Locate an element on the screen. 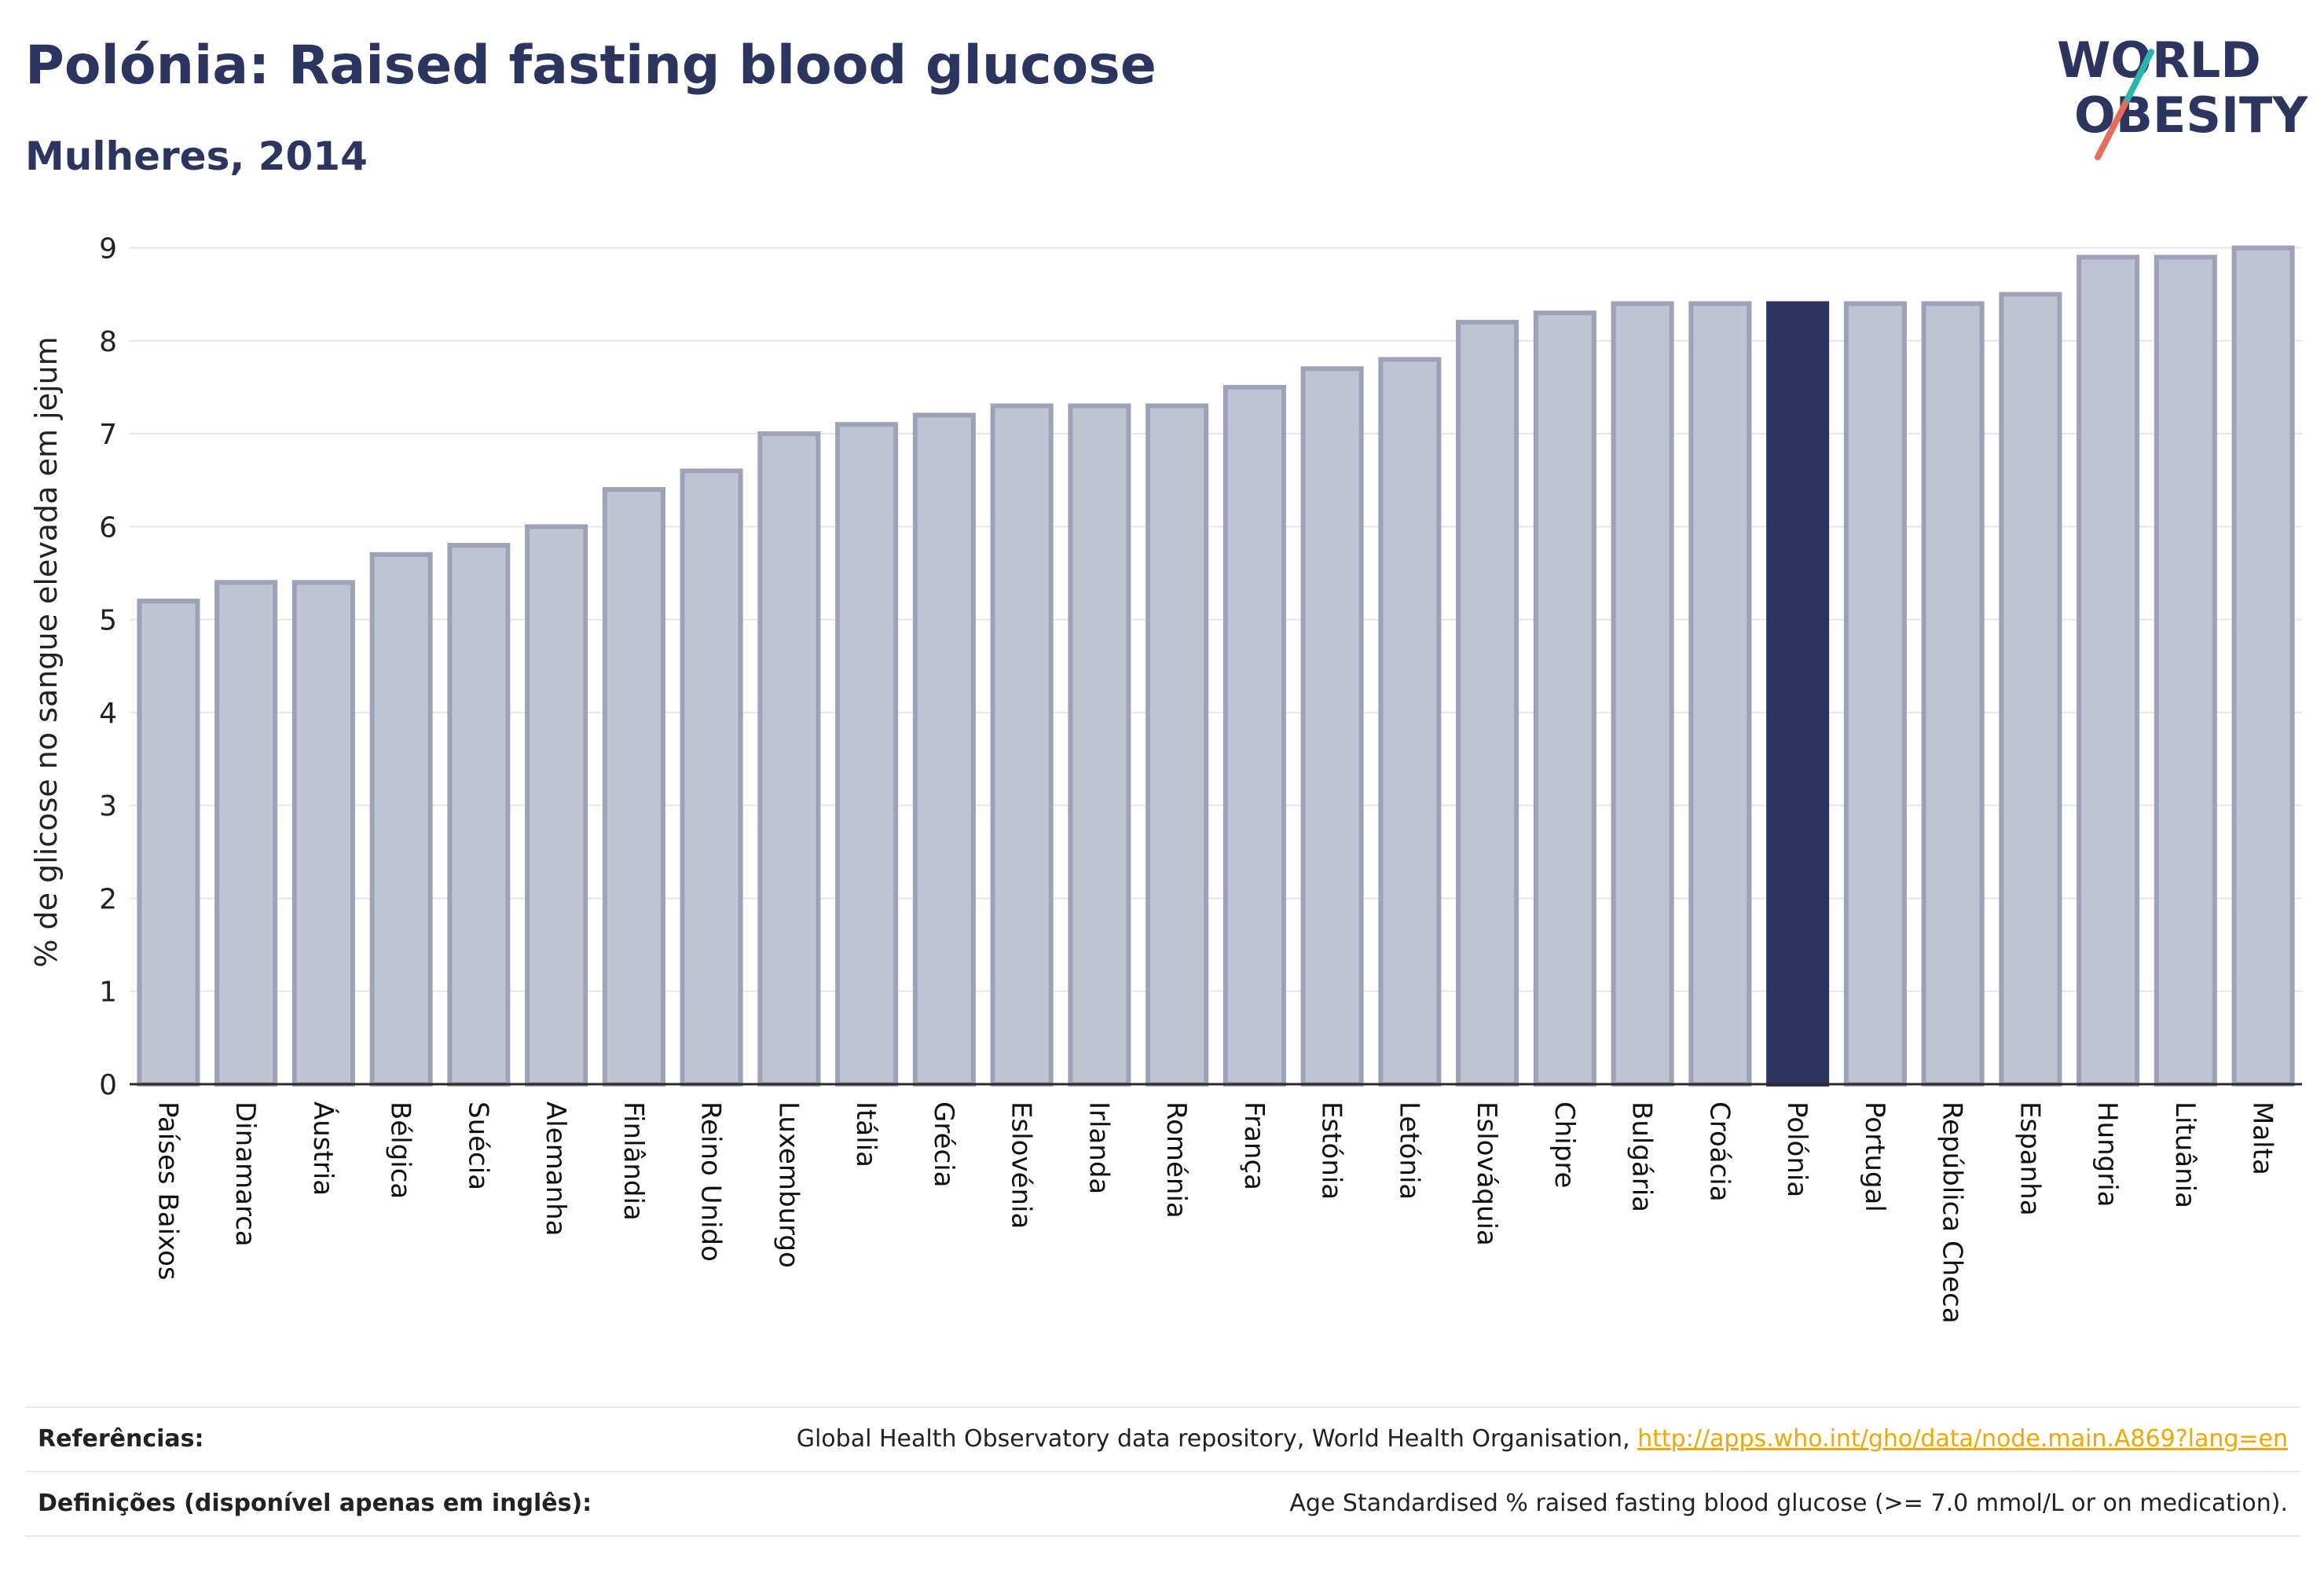 The width and height of the screenshot is (2324, 1576). bar-reino-unido is located at coordinates (711, 777).